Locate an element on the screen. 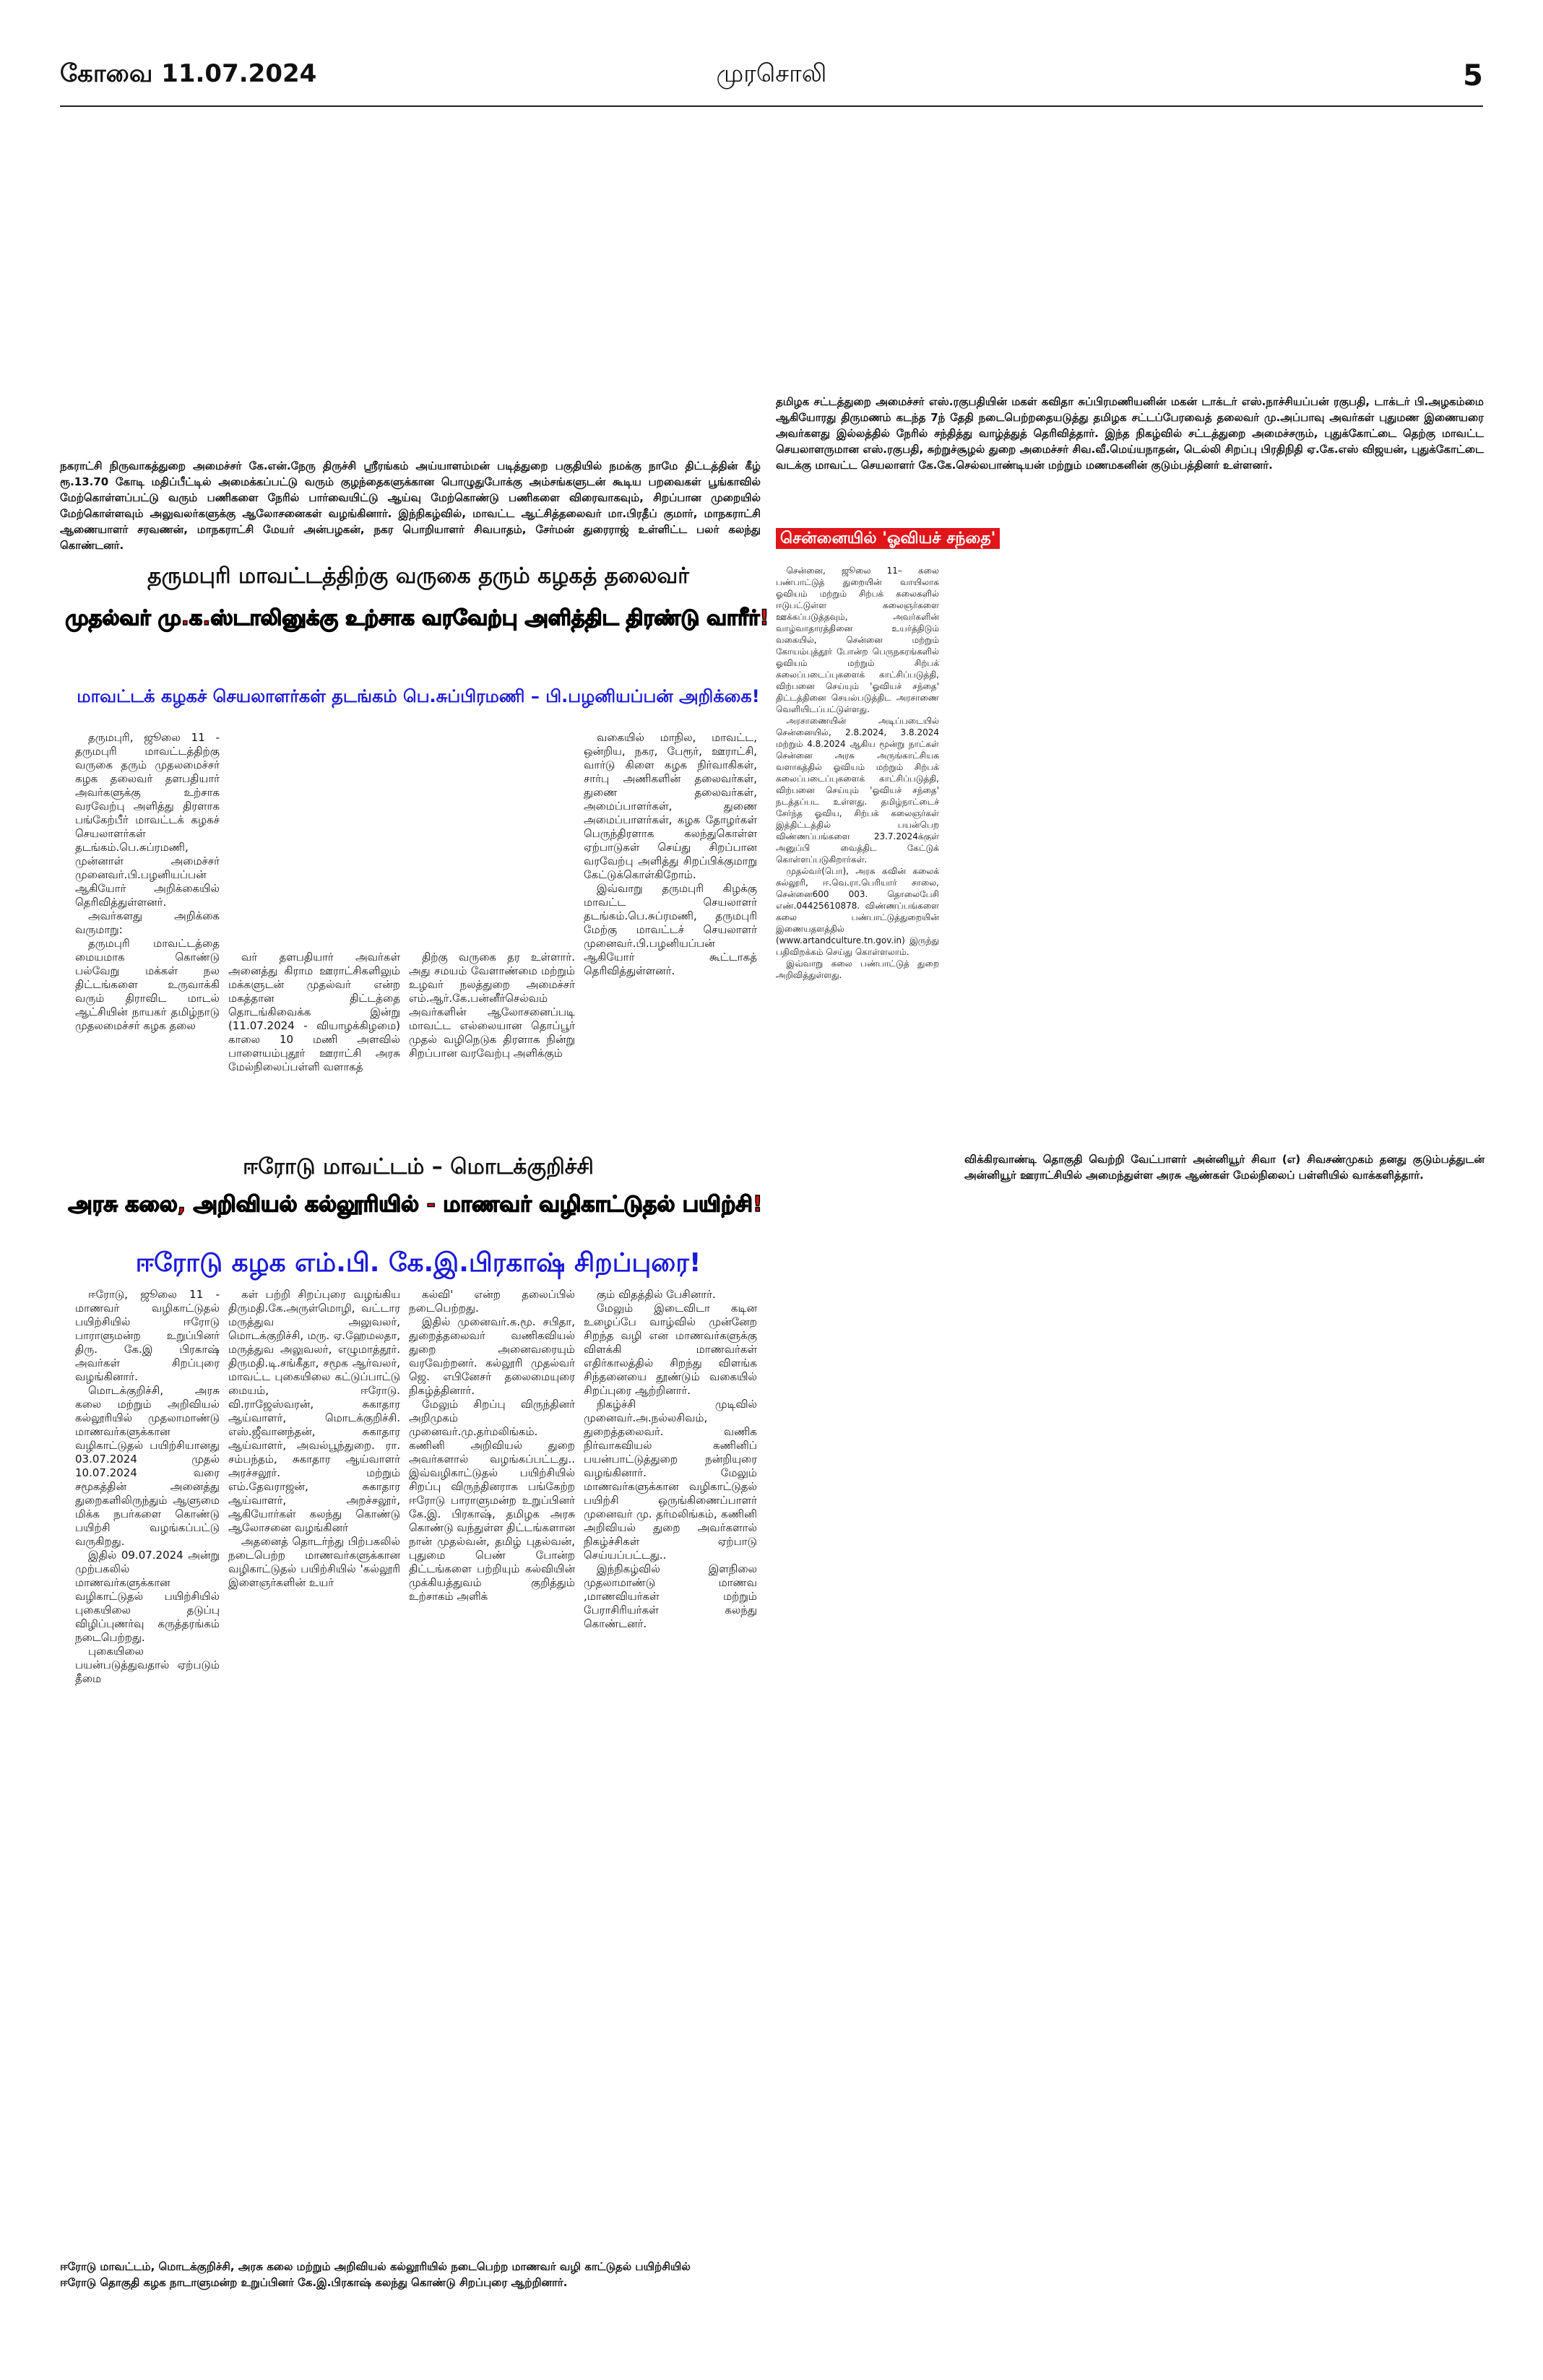  chennai-heading-box: சென்னையில் 'ஓவியச் சந்தை' is located at coordinates (888, 539).